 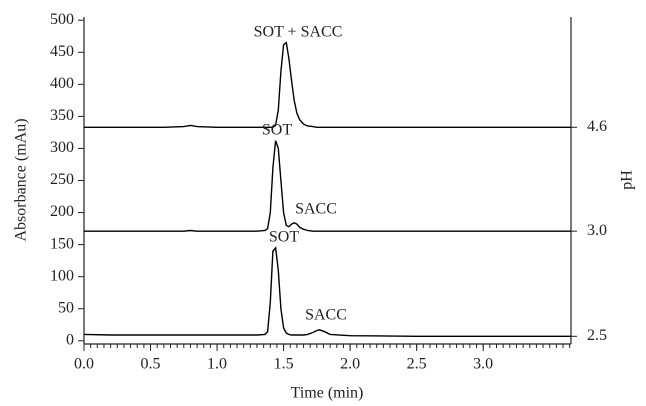 What do you see at coordinates (417, 364) in the screenshot?
I see `x-tick-label: 2.5` at bounding box center [417, 364].